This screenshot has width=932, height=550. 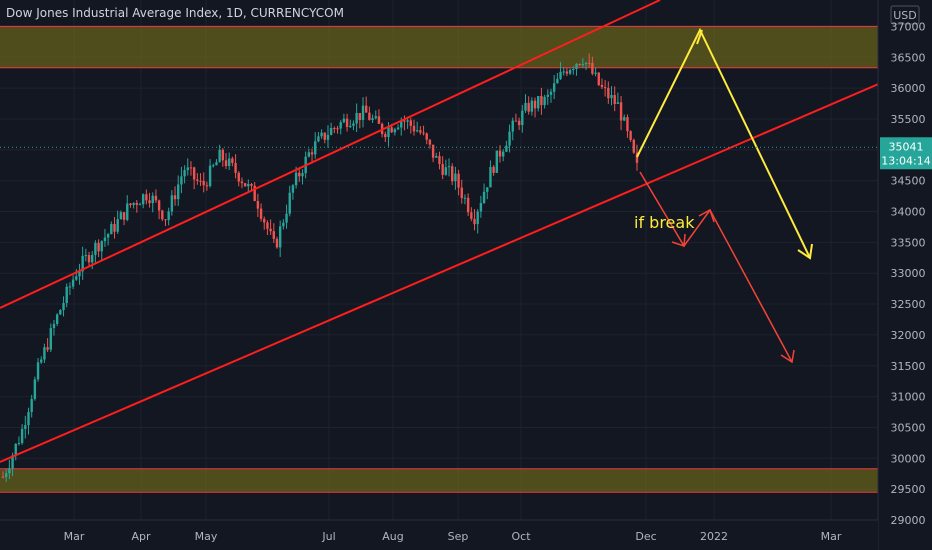 I want to click on y-tick-31000: 31000, so click(x=908, y=397).